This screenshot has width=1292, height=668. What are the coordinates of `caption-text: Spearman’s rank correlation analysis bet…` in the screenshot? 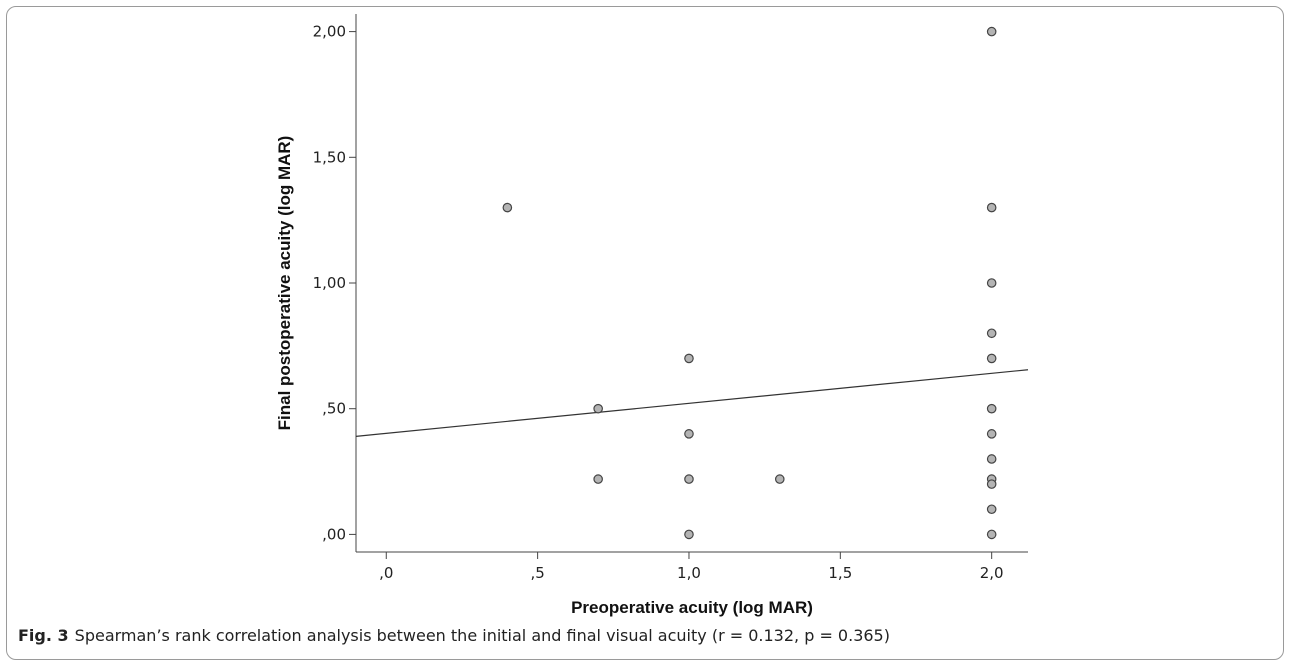 It's located at (482, 635).